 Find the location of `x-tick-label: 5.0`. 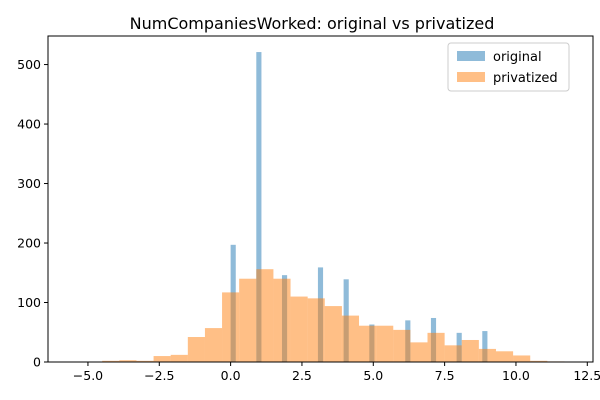

x-tick-label: 5.0 is located at coordinates (373, 375).